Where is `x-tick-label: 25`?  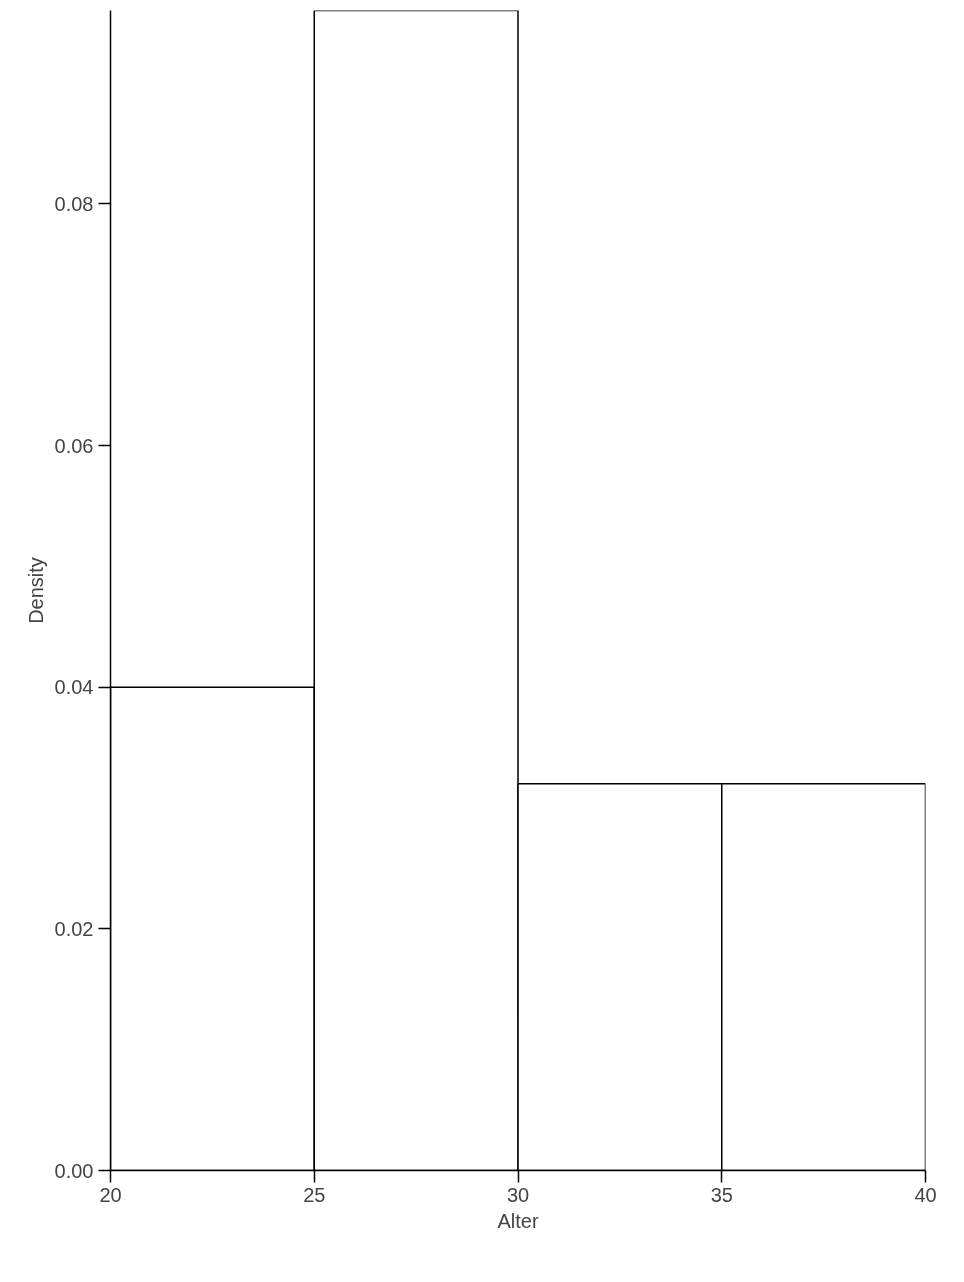
x-tick-label: 25 is located at coordinates (314, 1194).